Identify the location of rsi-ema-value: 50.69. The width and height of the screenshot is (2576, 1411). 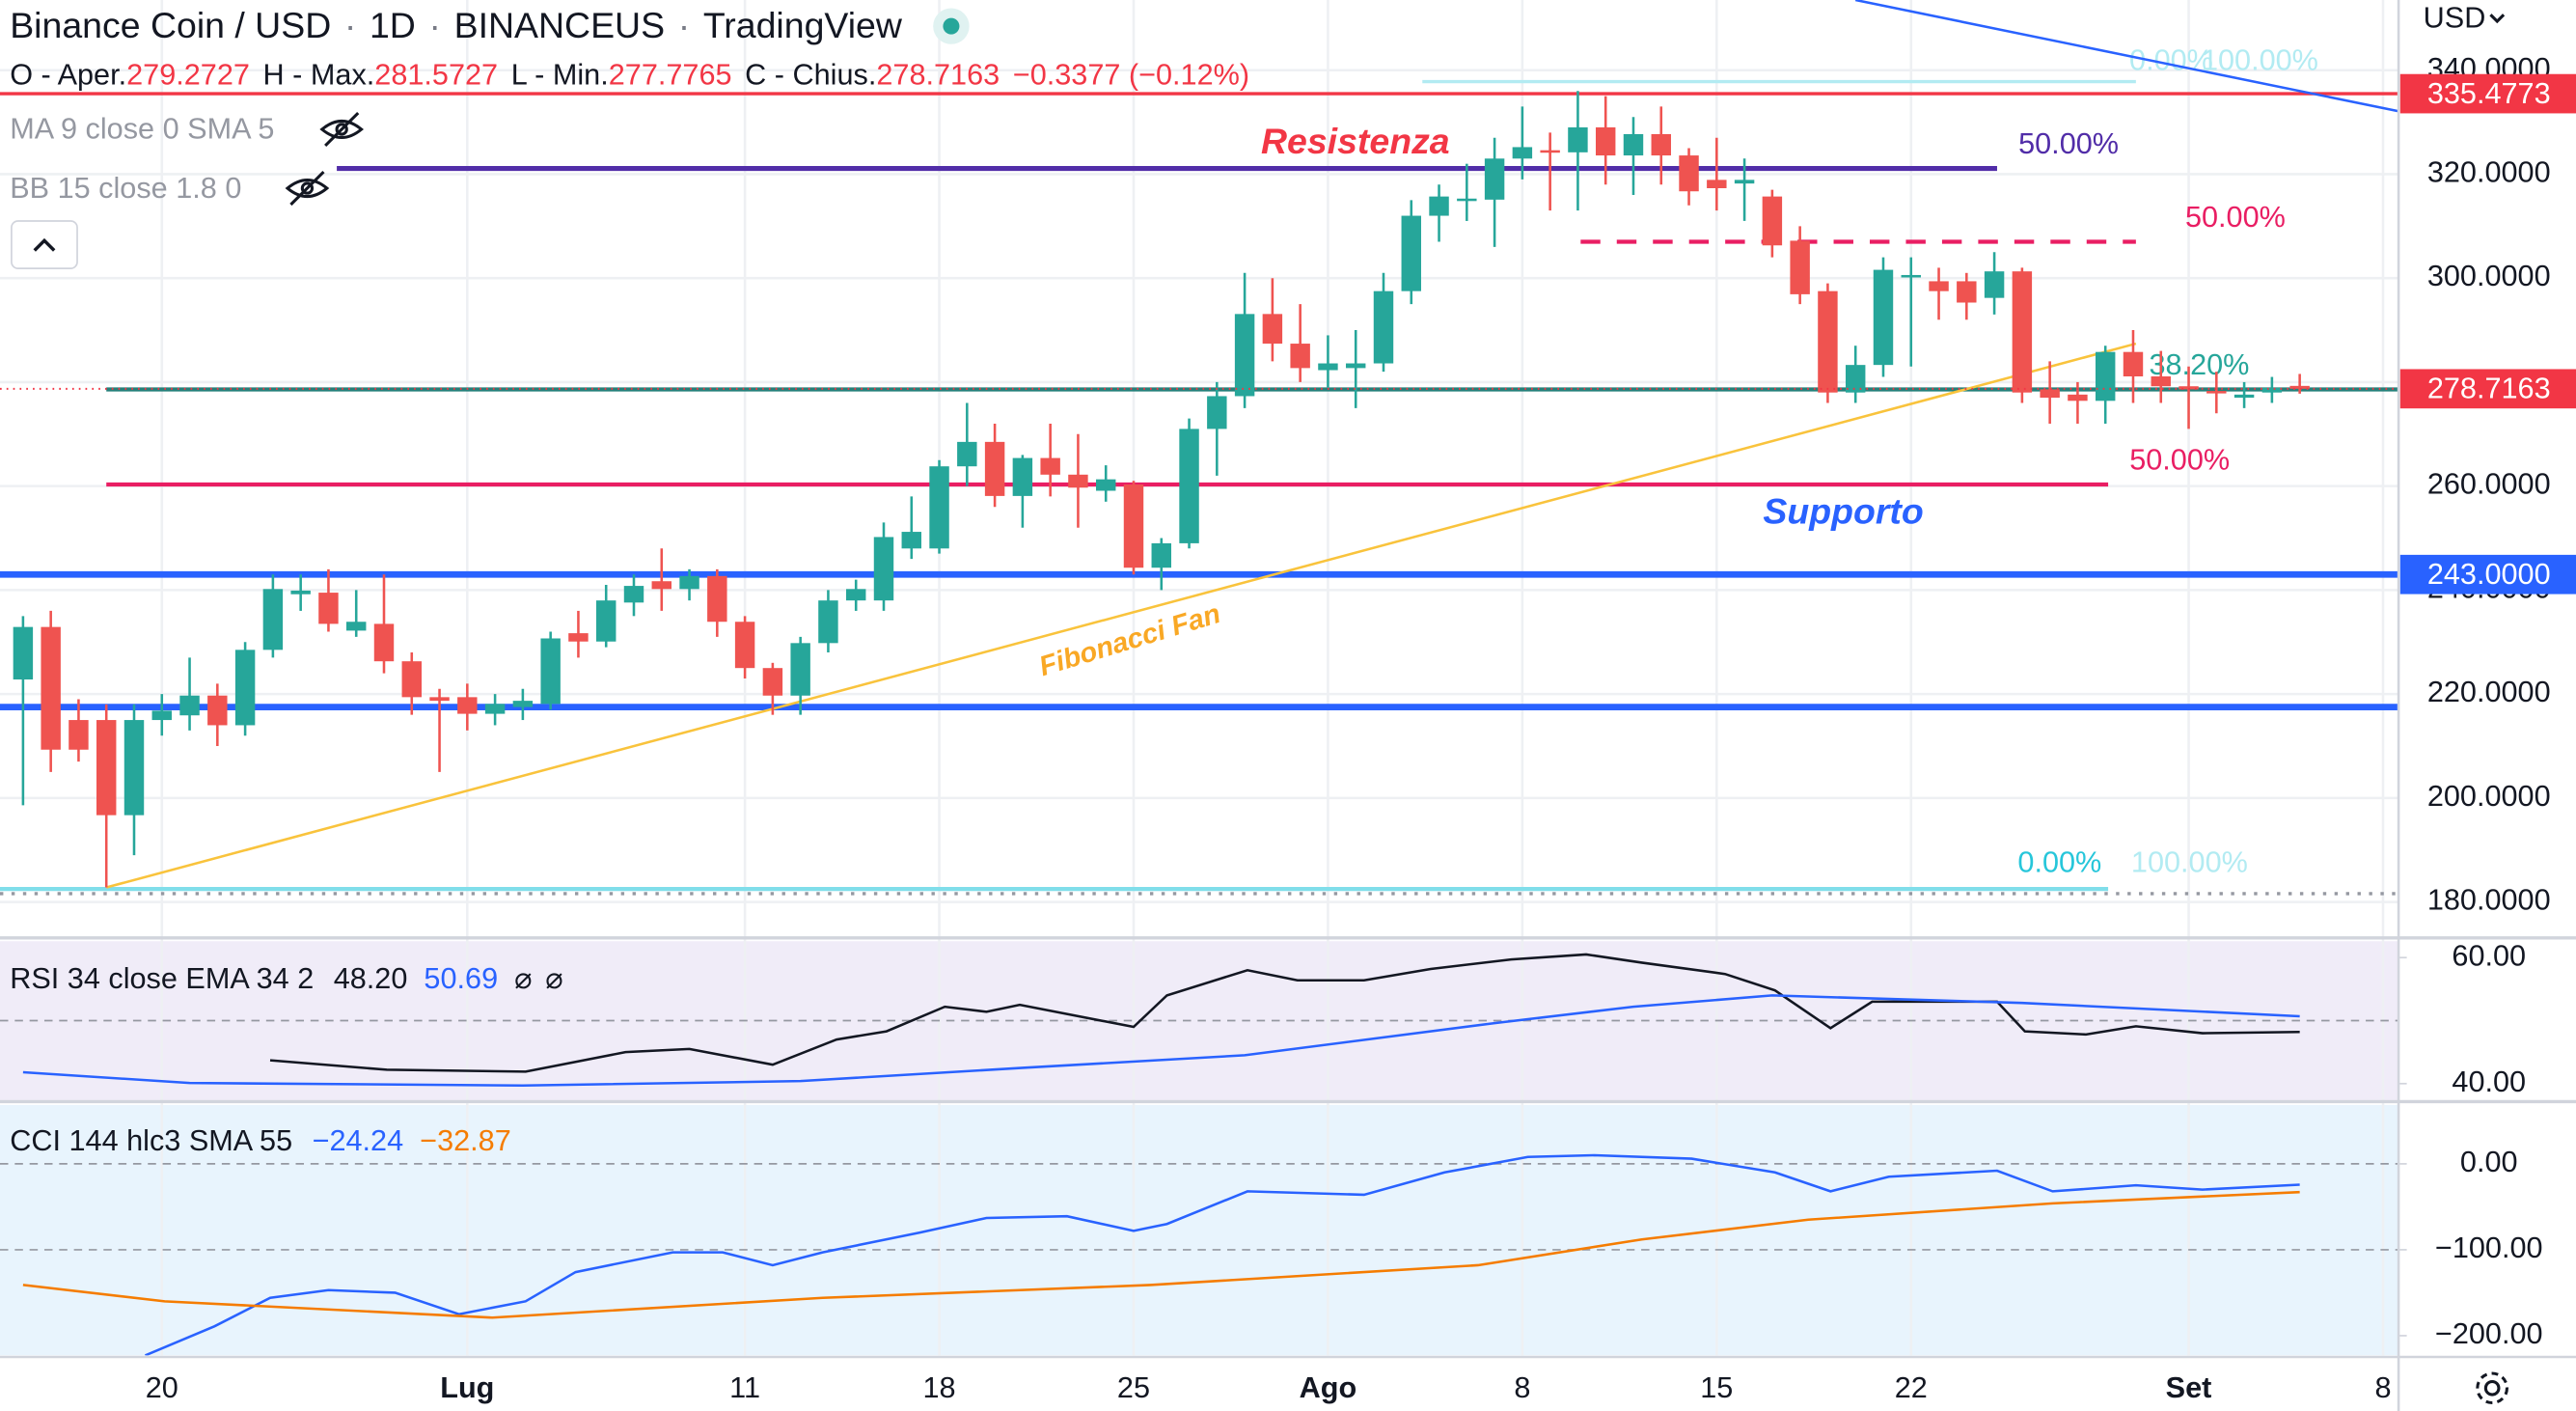
(461, 979).